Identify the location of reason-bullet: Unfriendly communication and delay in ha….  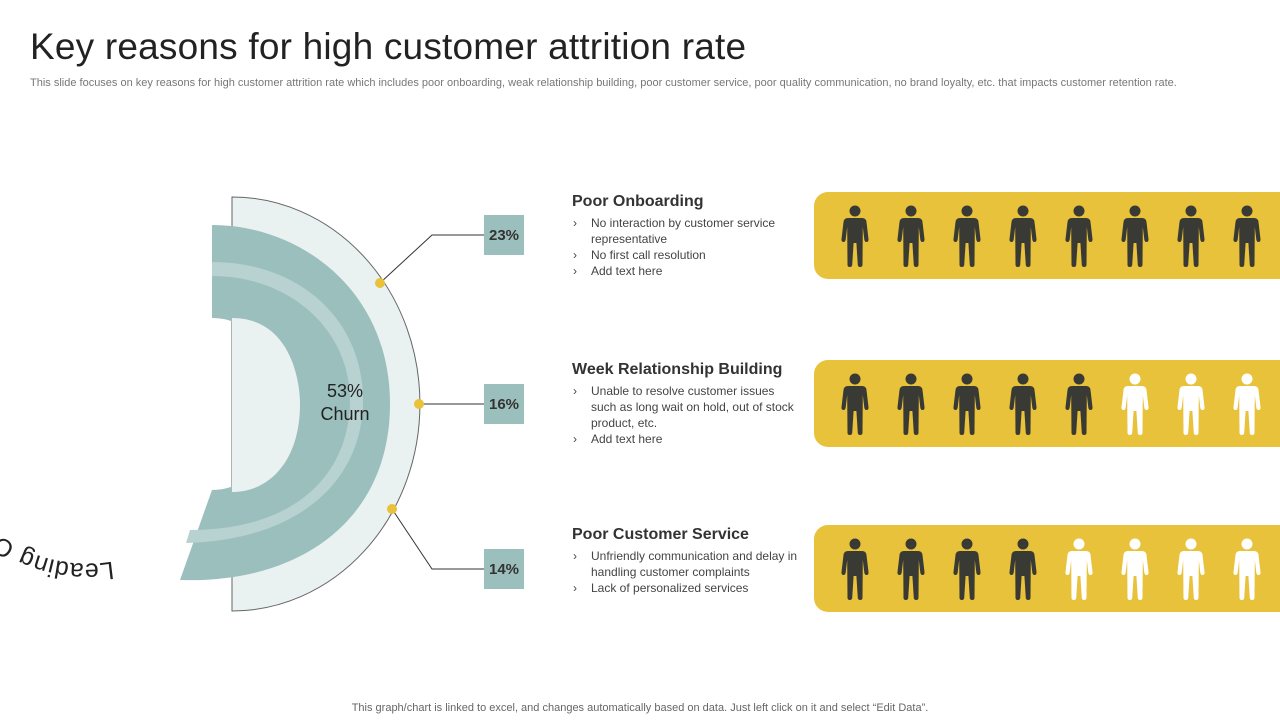
(687, 564).